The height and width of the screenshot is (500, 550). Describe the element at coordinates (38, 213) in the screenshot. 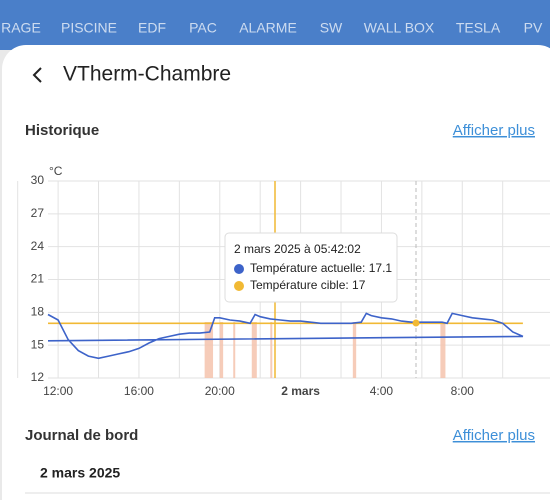

I see `y-tick-label: 27` at that location.